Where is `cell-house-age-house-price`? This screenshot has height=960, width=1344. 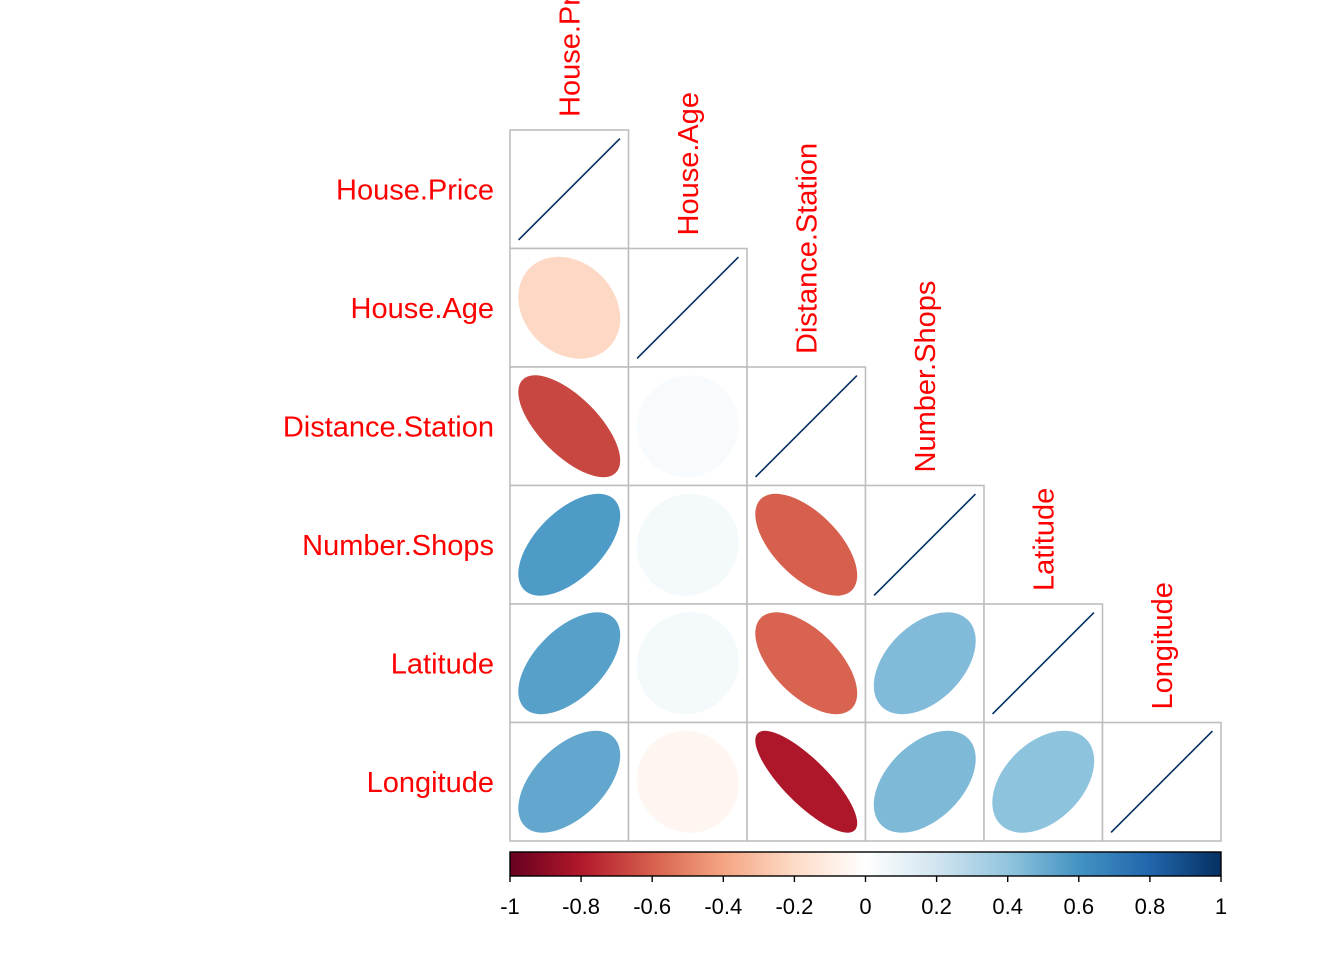
cell-house-age-house-price is located at coordinates (569, 307).